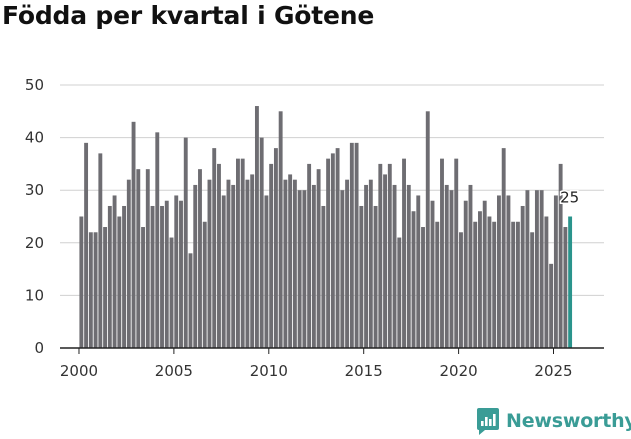 This screenshot has height=439, width=631. I want to click on x-tick-label: 2025, so click(553, 371).